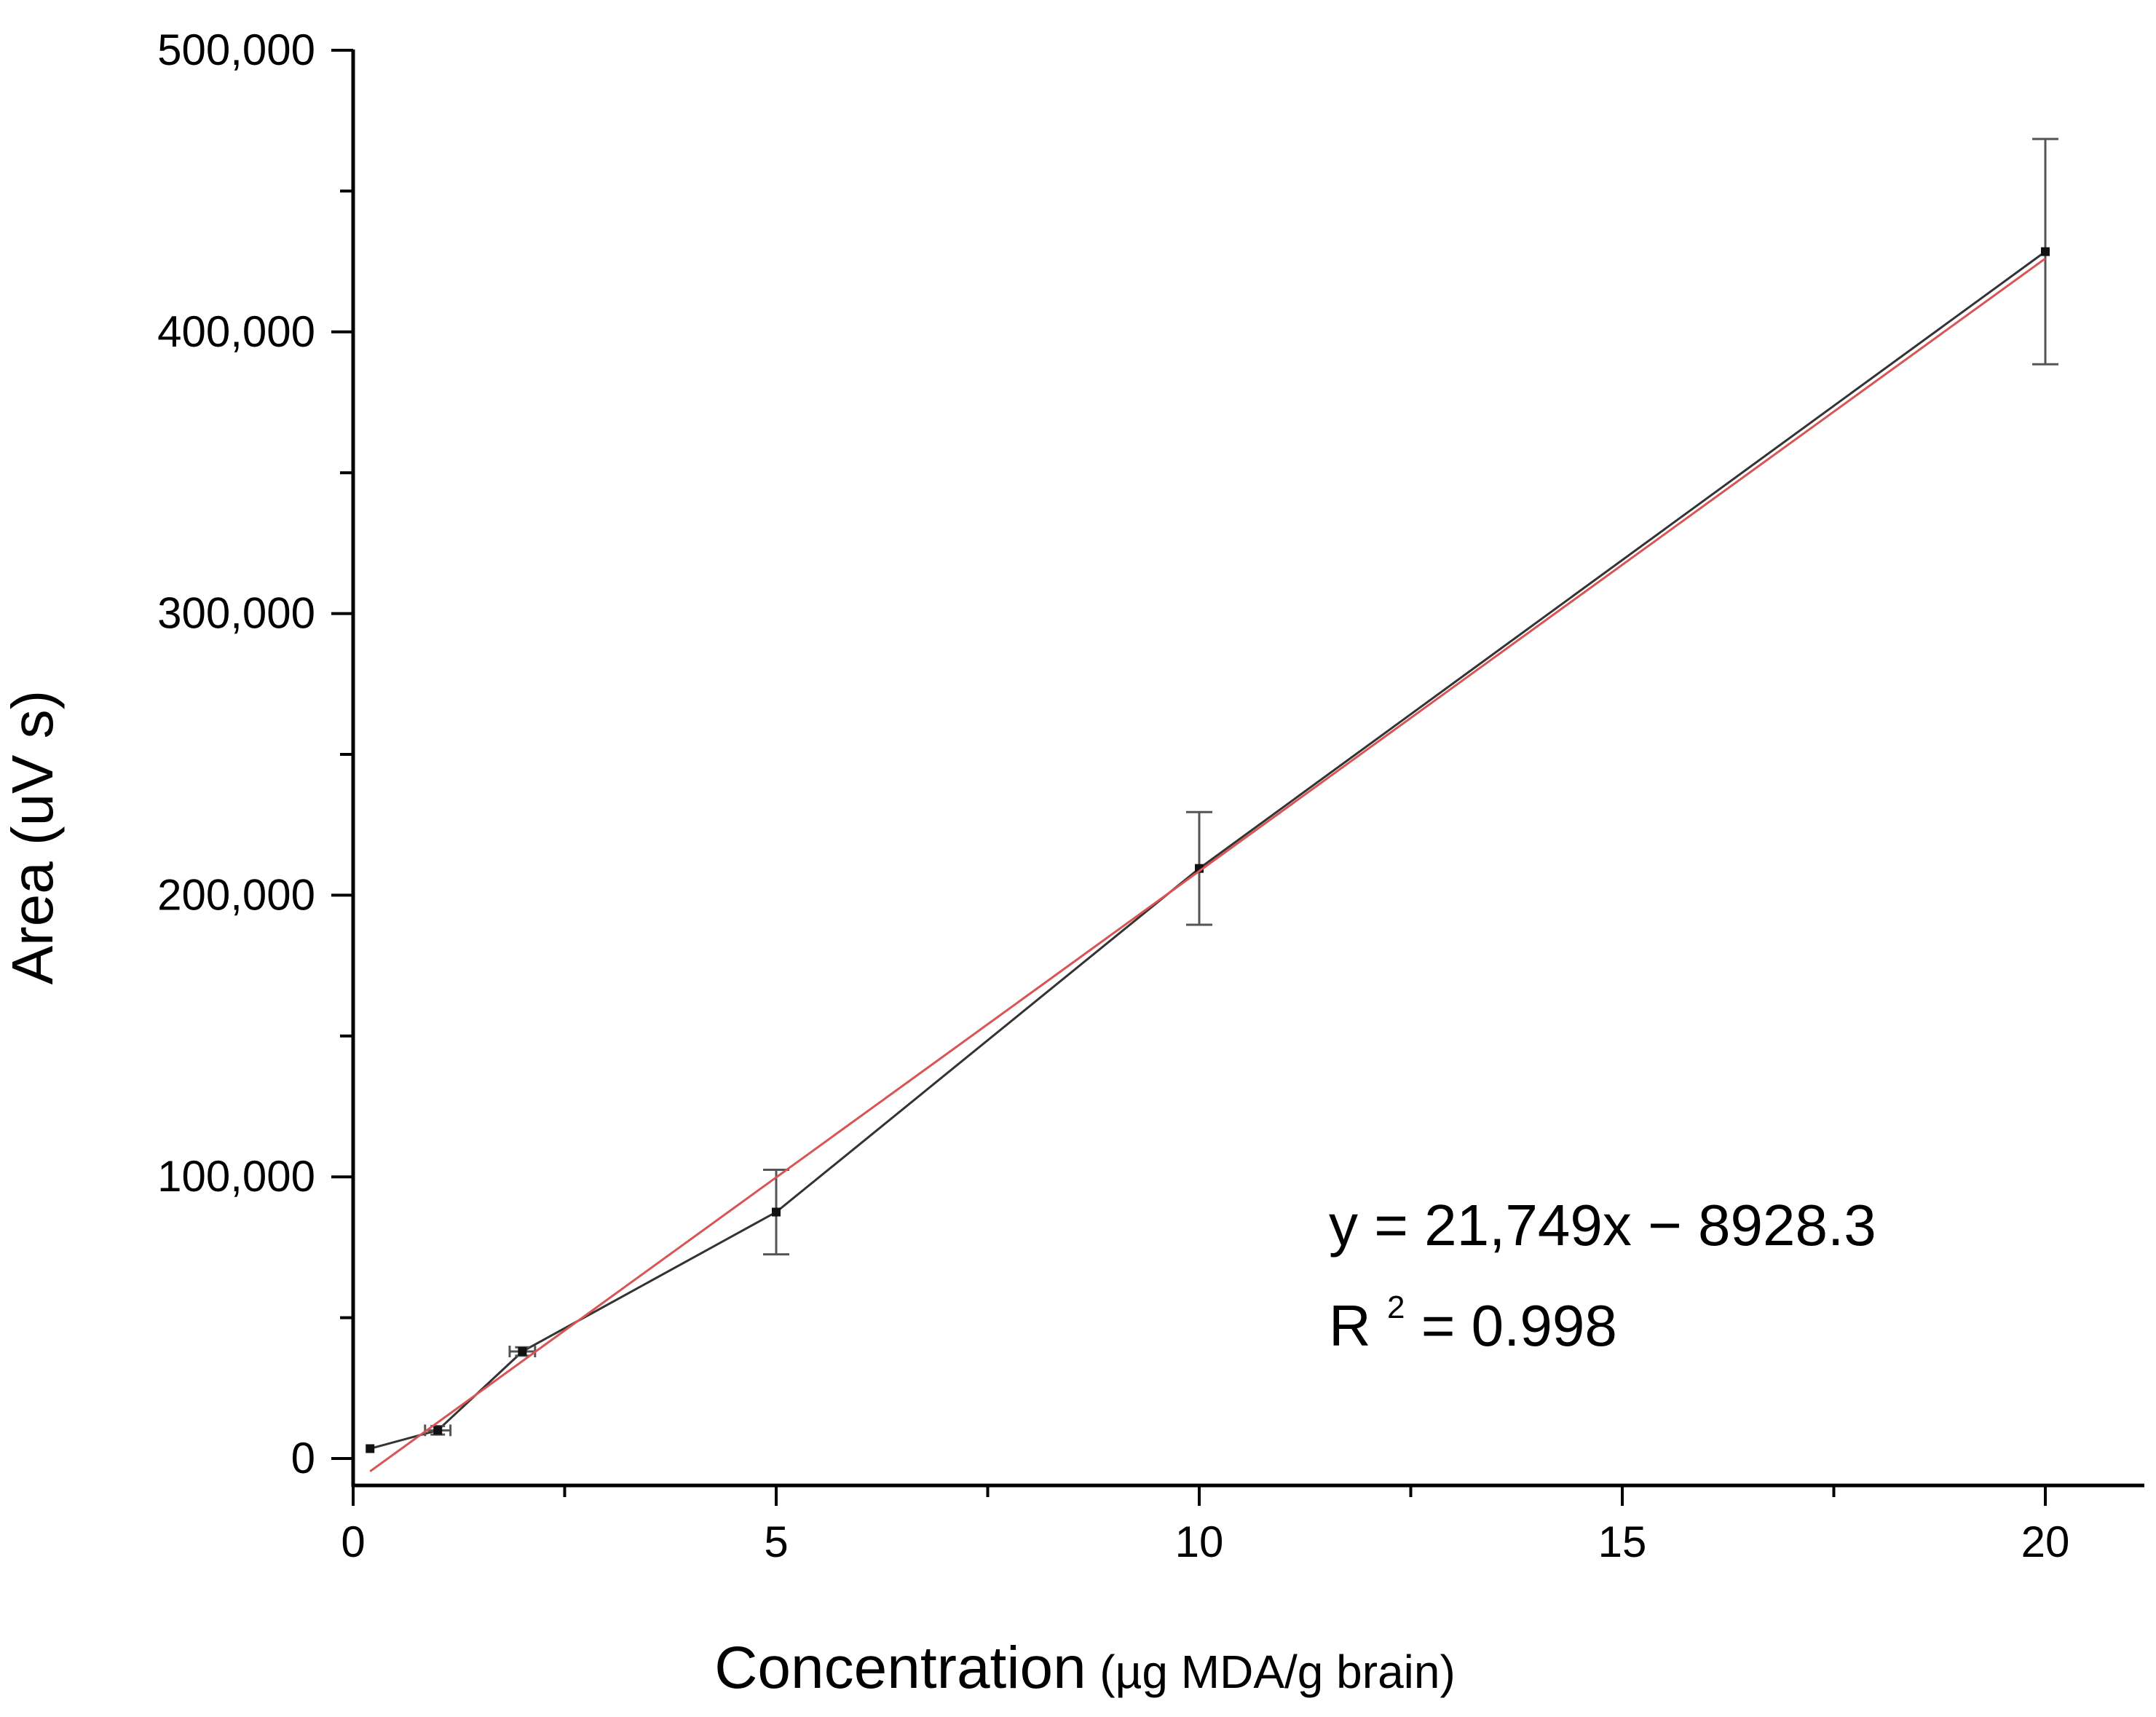  Describe the element at coordinates (236, 331) in the screenshot. I see `y-tick-label: 400,000` at that location.